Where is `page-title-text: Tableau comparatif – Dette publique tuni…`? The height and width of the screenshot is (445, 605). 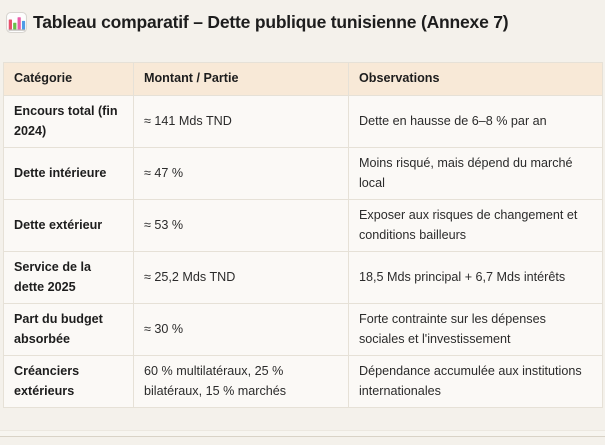 page-title-text: Tableau comparatif – Dette publique tuni… is located at coordinates (271, 22).